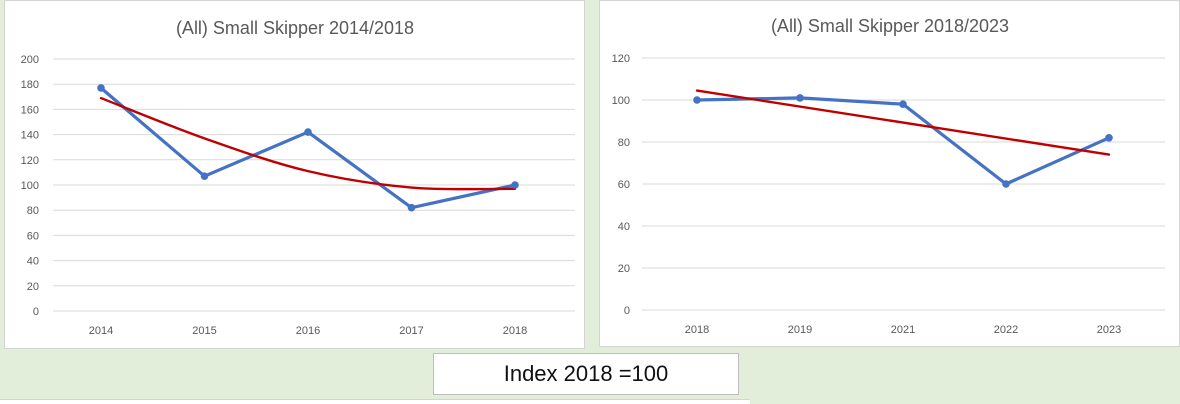 The width and height of the screenshot is (1180, 404). What do you see at coordinates (375, 401) in the screenshot?
I see `bottom-panel-edge` at bounding box center [375, 401].